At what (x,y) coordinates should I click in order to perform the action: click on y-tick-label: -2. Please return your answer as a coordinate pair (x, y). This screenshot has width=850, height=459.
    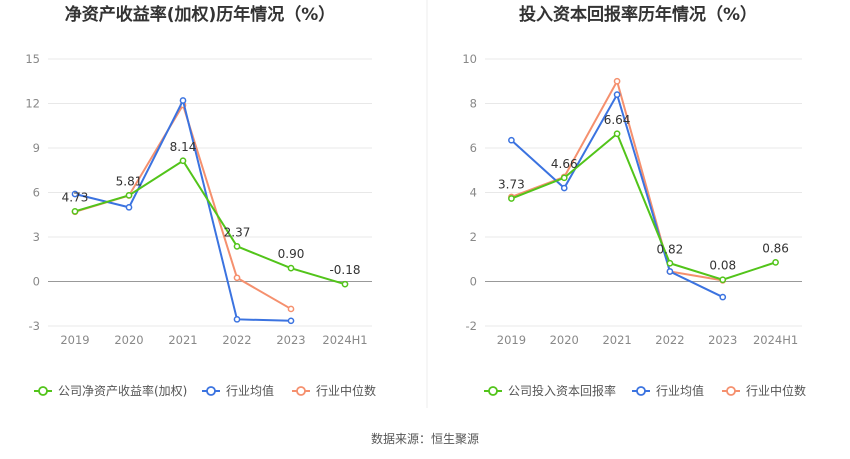
    Looking at the image, I should click on (471, 326).